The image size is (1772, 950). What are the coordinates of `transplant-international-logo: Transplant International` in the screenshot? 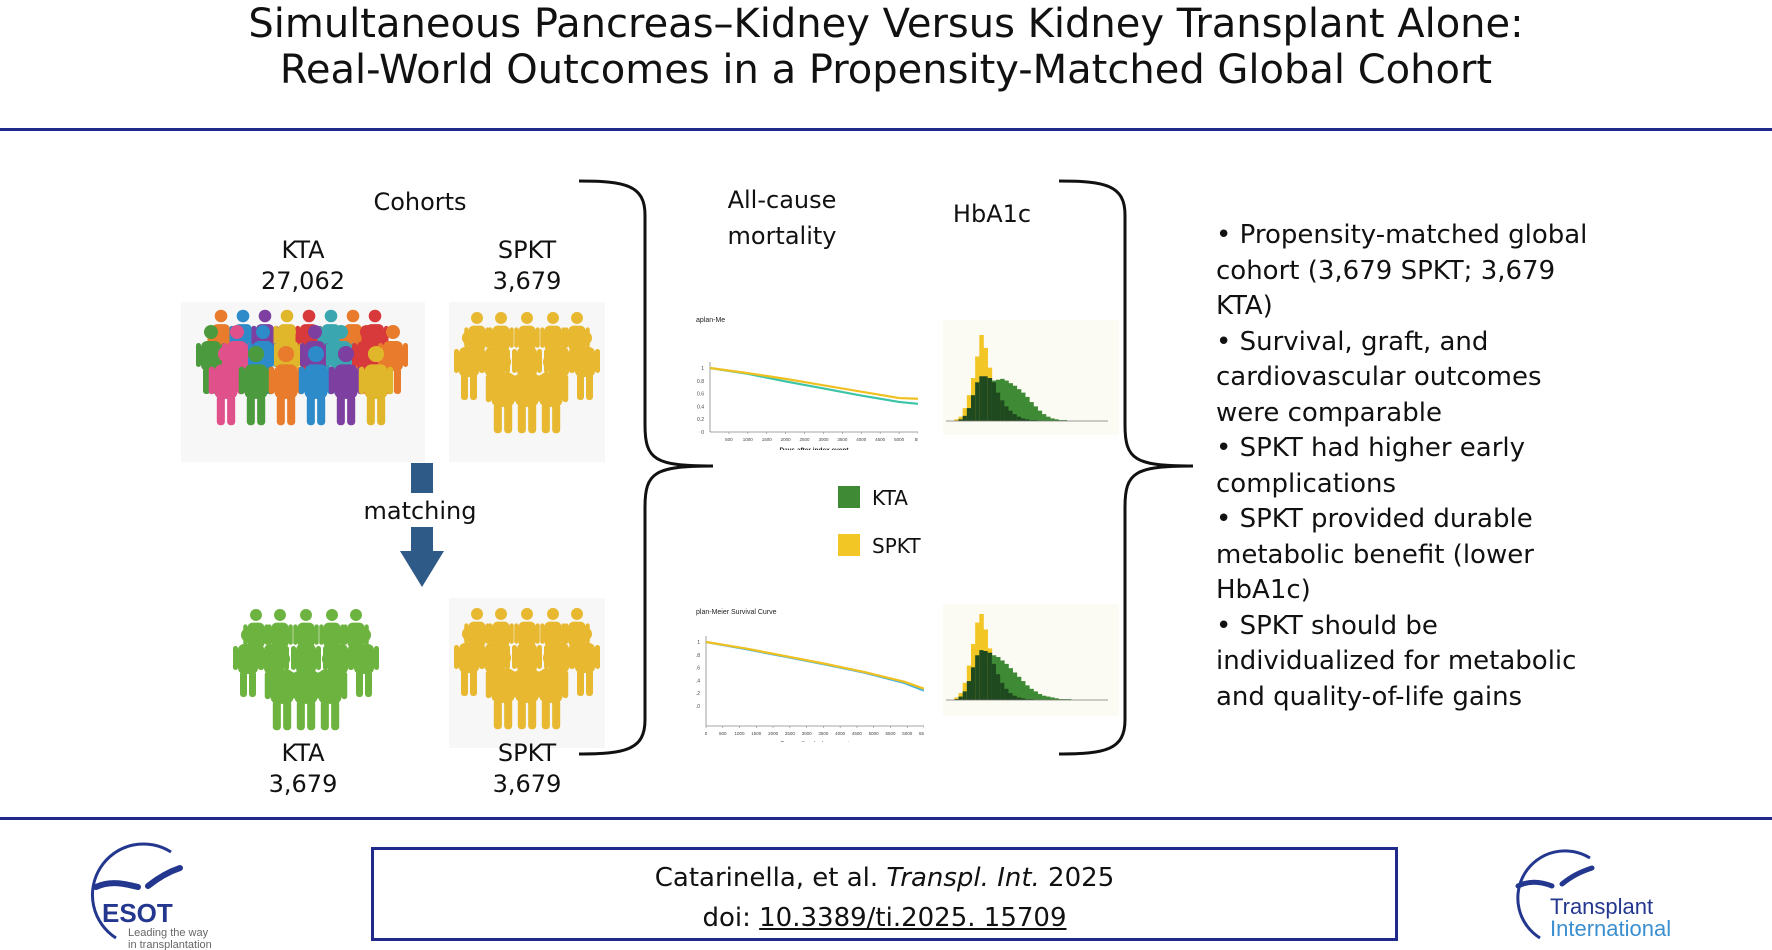 It's located at (1593, 895).